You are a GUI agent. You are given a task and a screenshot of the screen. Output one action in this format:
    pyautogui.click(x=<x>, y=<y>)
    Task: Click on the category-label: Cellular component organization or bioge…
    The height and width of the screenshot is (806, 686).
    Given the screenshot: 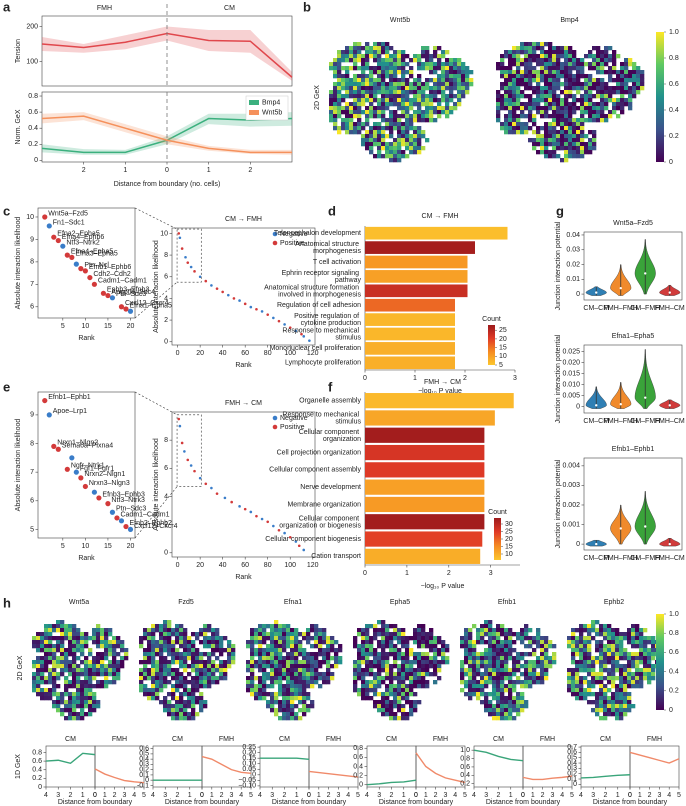 What is the action you would take?
    pyautogui.click(x=320, y=522)
    